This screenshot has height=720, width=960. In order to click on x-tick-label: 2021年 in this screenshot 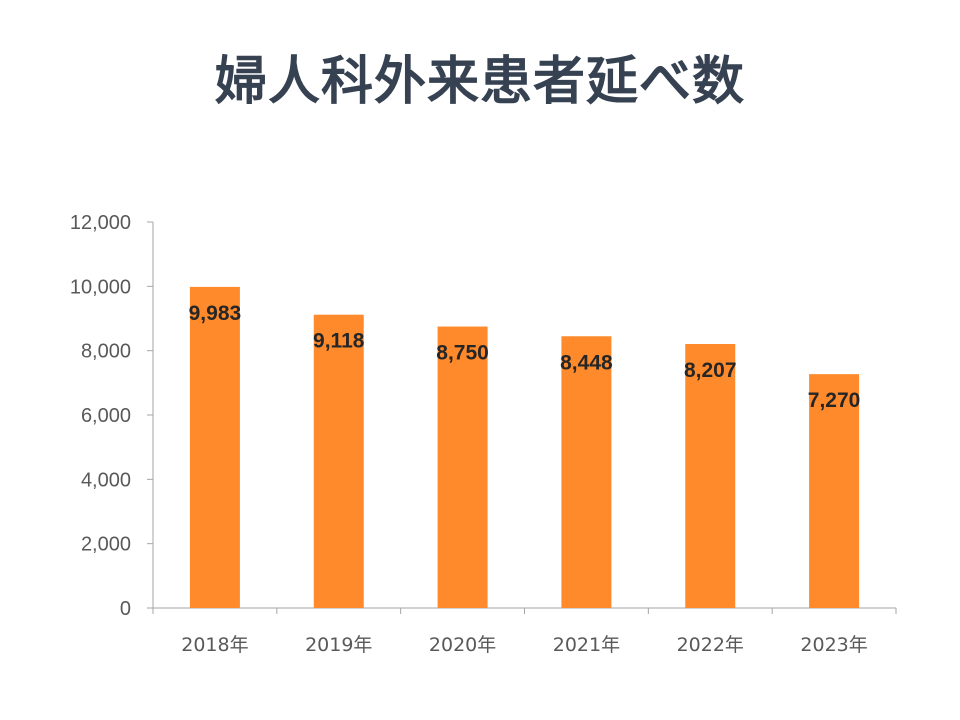, I will do `click(586, 645)`.